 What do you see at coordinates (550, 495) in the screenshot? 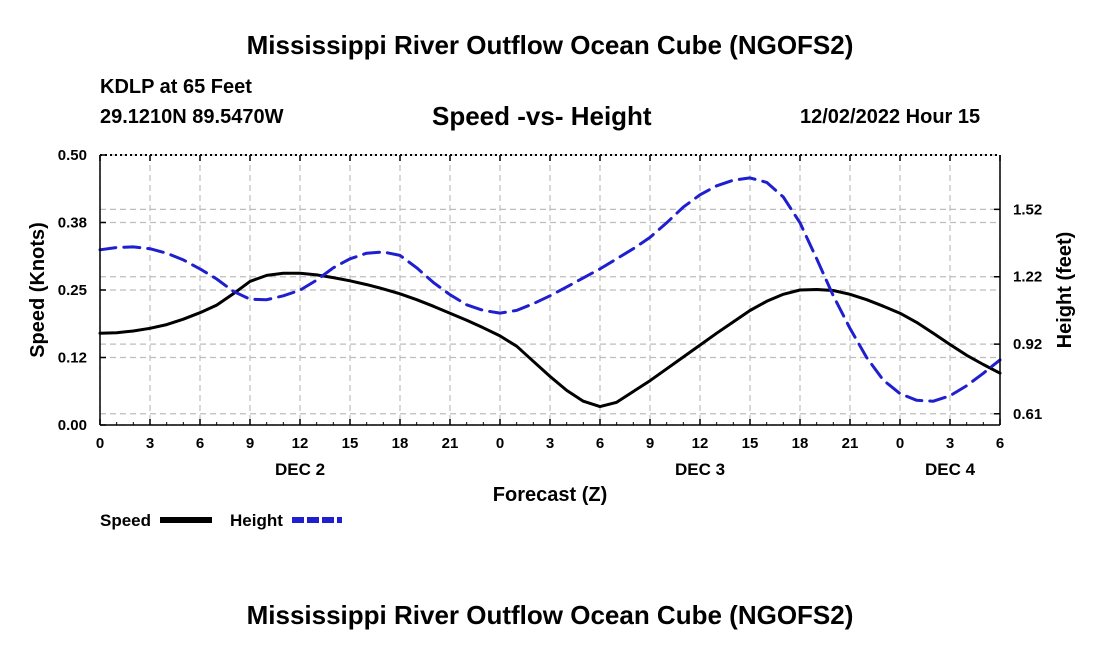
I see `x-axis-title: Forecast (Z)` at bounding box center [550, 495].